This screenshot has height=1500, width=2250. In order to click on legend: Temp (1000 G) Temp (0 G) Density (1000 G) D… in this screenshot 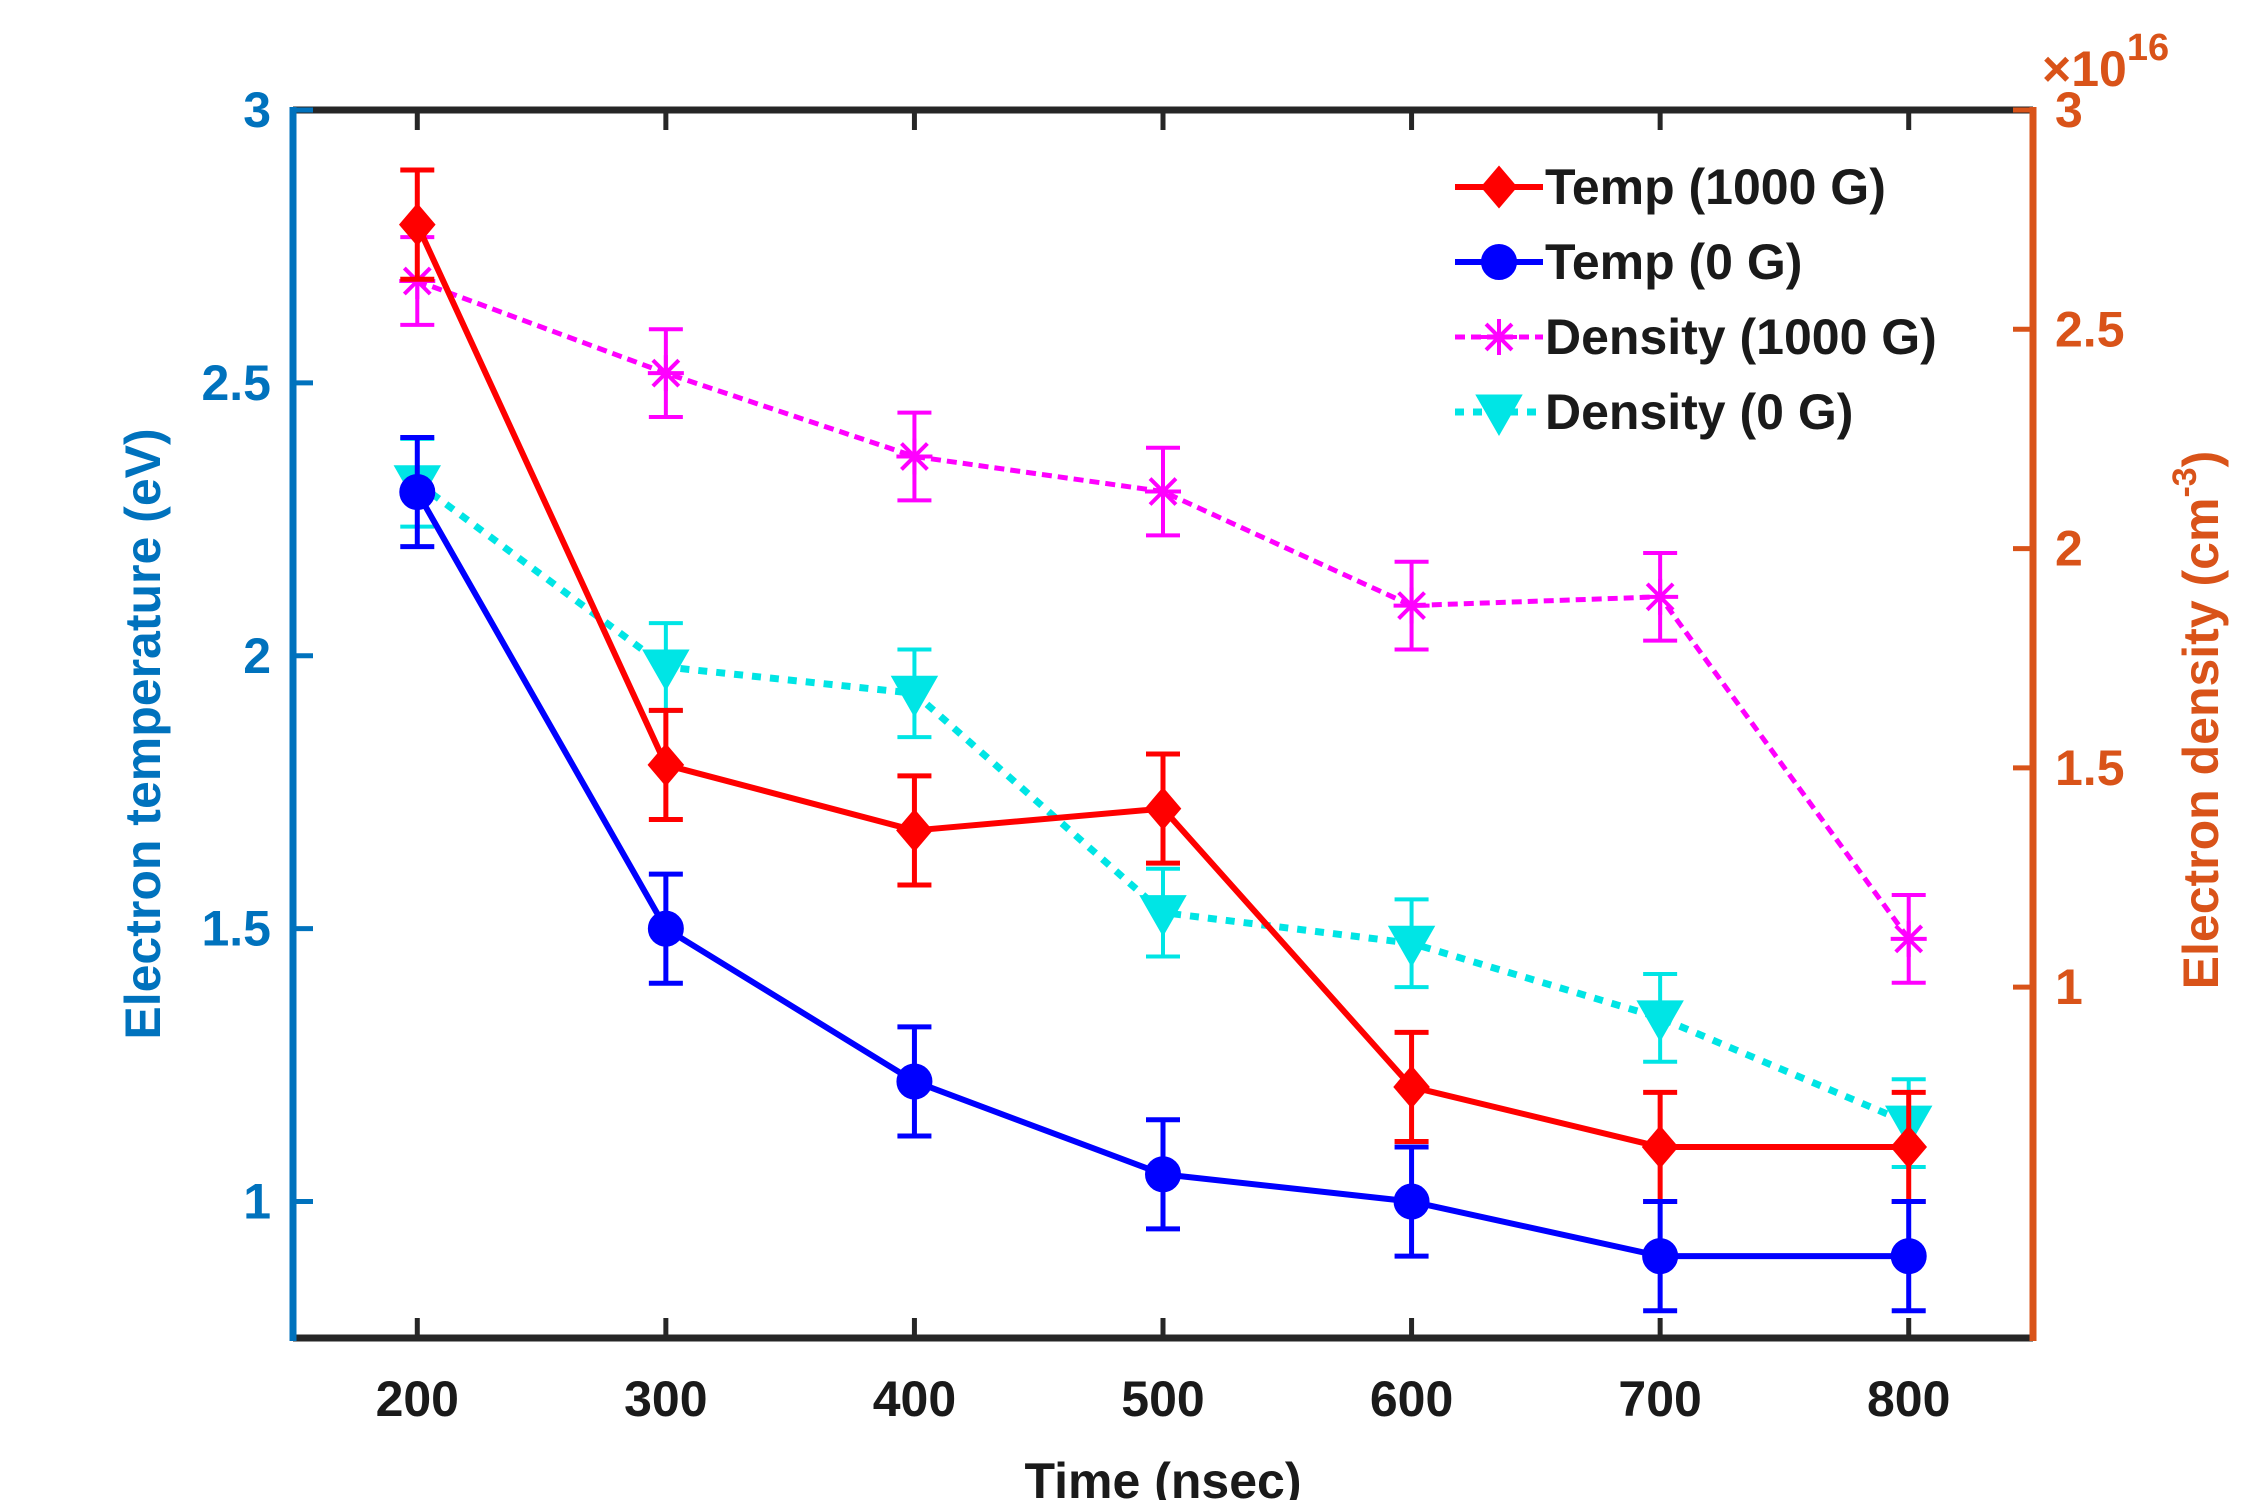, I will do `click(1696, 299)`.